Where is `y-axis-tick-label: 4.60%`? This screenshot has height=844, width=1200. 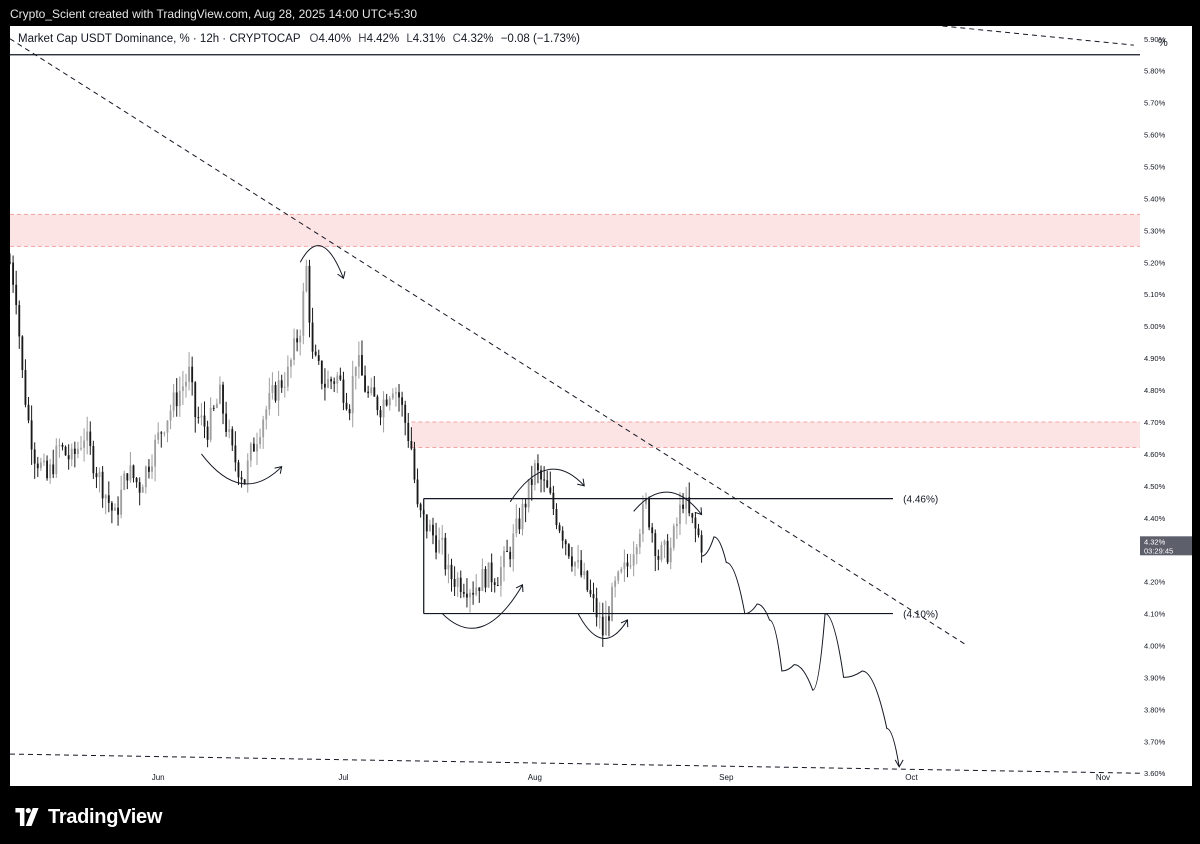
y-axis-tick-label: 4.60% is located at coordinates (1155, 454).